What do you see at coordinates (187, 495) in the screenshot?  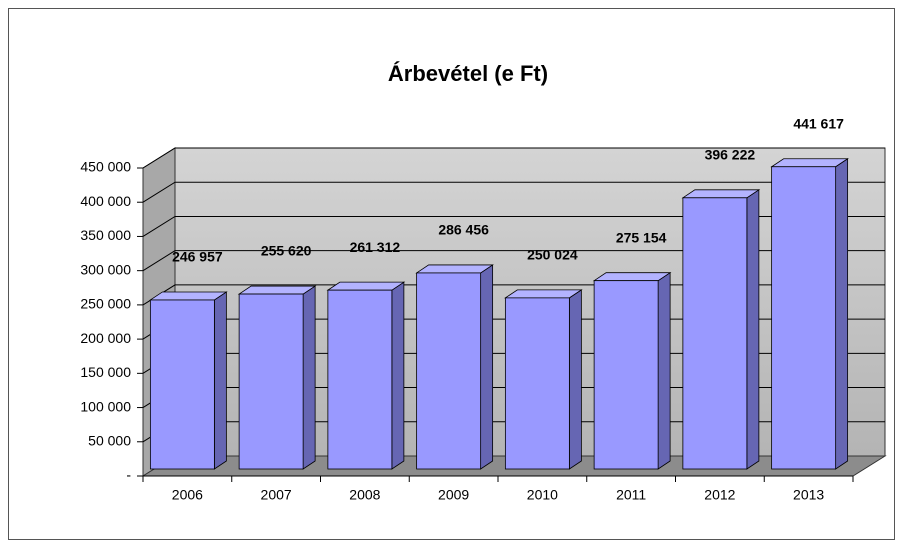 I see `x-tick-label: 2006` at bounding box center [187, 495].